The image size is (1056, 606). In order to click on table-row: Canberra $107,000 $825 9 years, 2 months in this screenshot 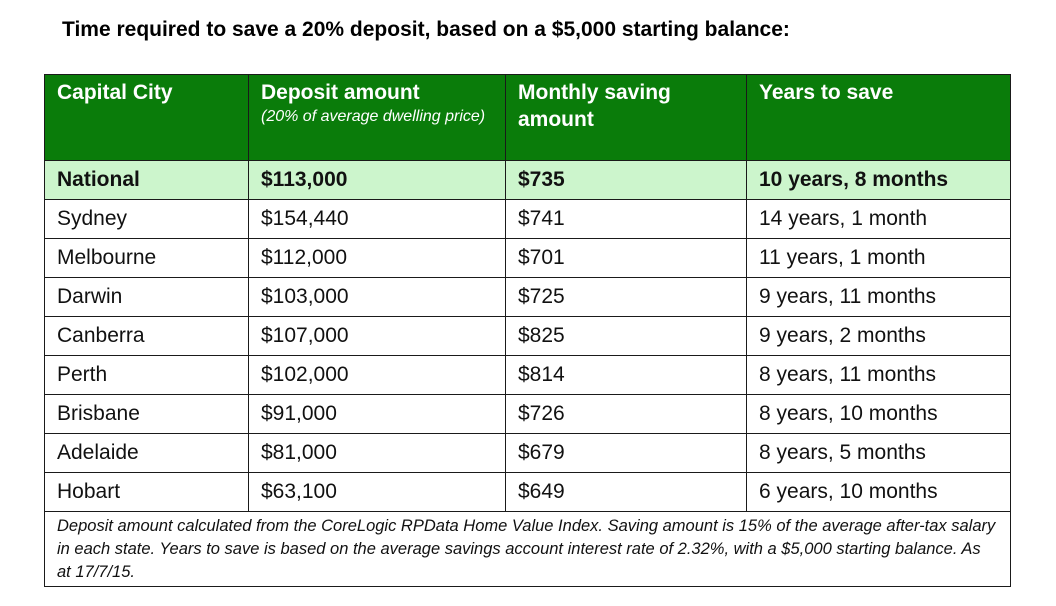, I will do `click(527, 336)`.